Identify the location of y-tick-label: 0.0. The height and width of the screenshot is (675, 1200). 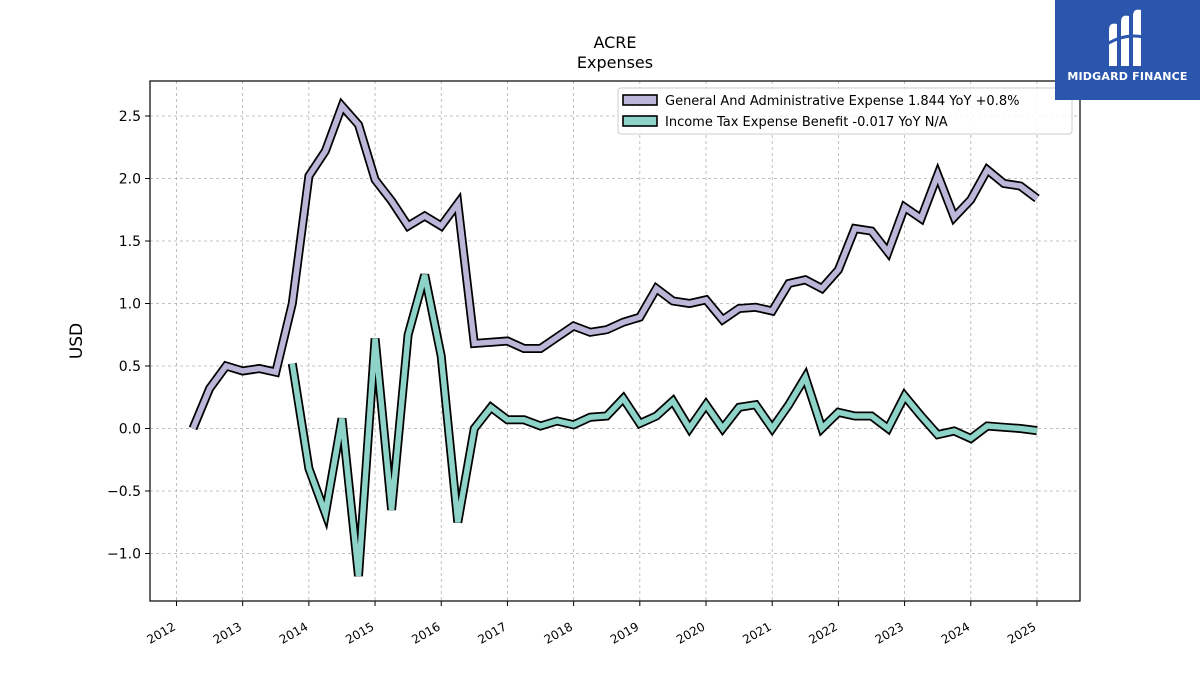
(130, 430).